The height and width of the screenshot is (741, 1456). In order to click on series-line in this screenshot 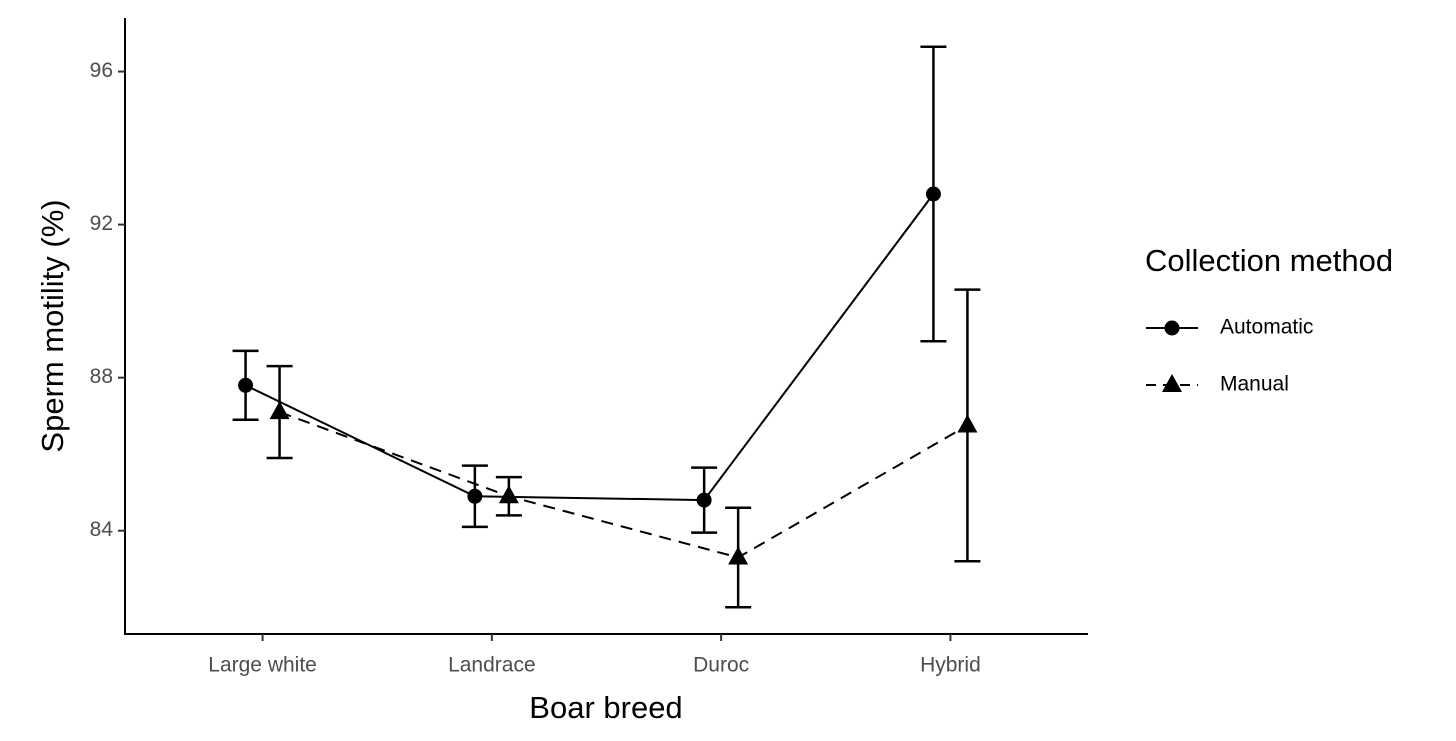, I will do `click(623, 485)`.